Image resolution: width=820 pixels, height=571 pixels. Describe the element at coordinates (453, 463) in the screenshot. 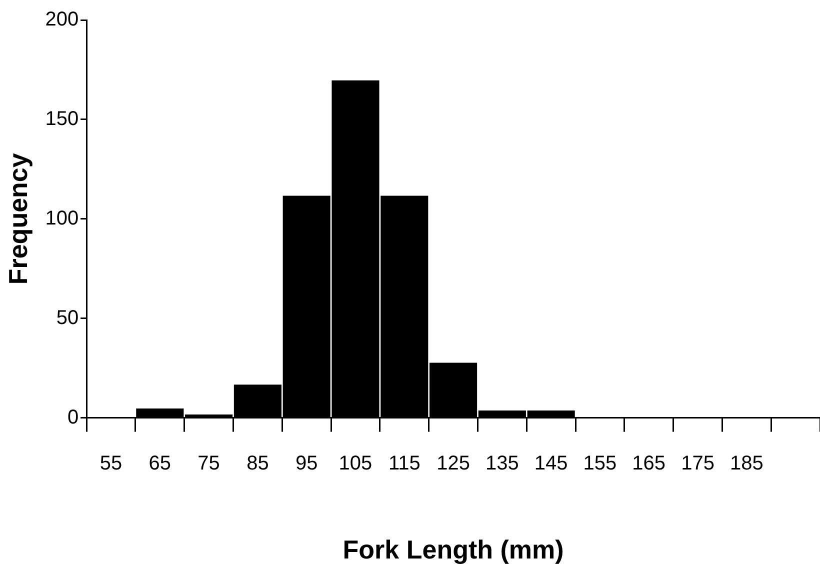

I see `x-tick-label: 125` at that location.